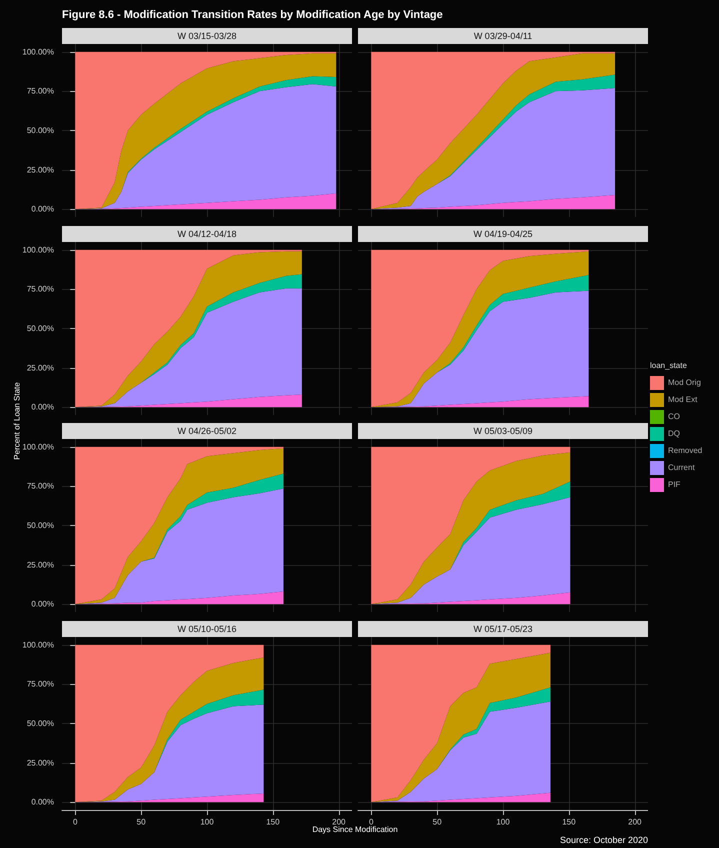 Image resolution: width=719 pixels, height=848 pixels. Describe the element at coordinates (503, 628) in the screenshot. I see `chart-subtitle: W 05/17-05/23` at that location.